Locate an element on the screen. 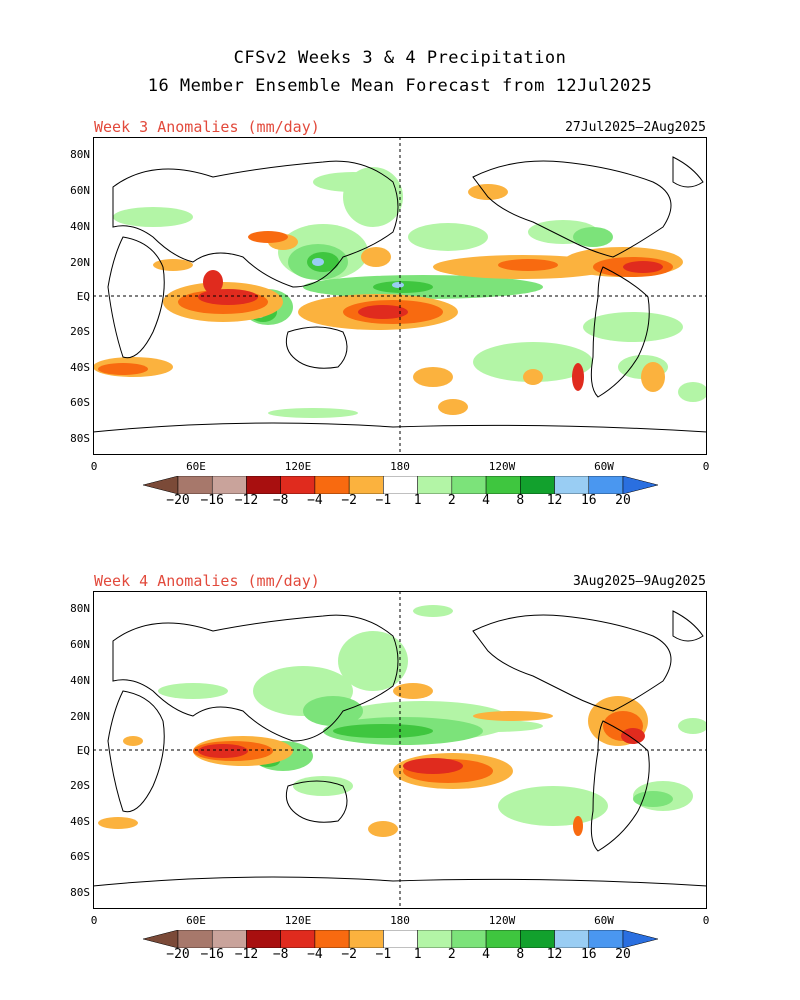 The height and width of the screenshot is (1000, 800). week3-lon-label: 120E is located at coordinates (298, 466).